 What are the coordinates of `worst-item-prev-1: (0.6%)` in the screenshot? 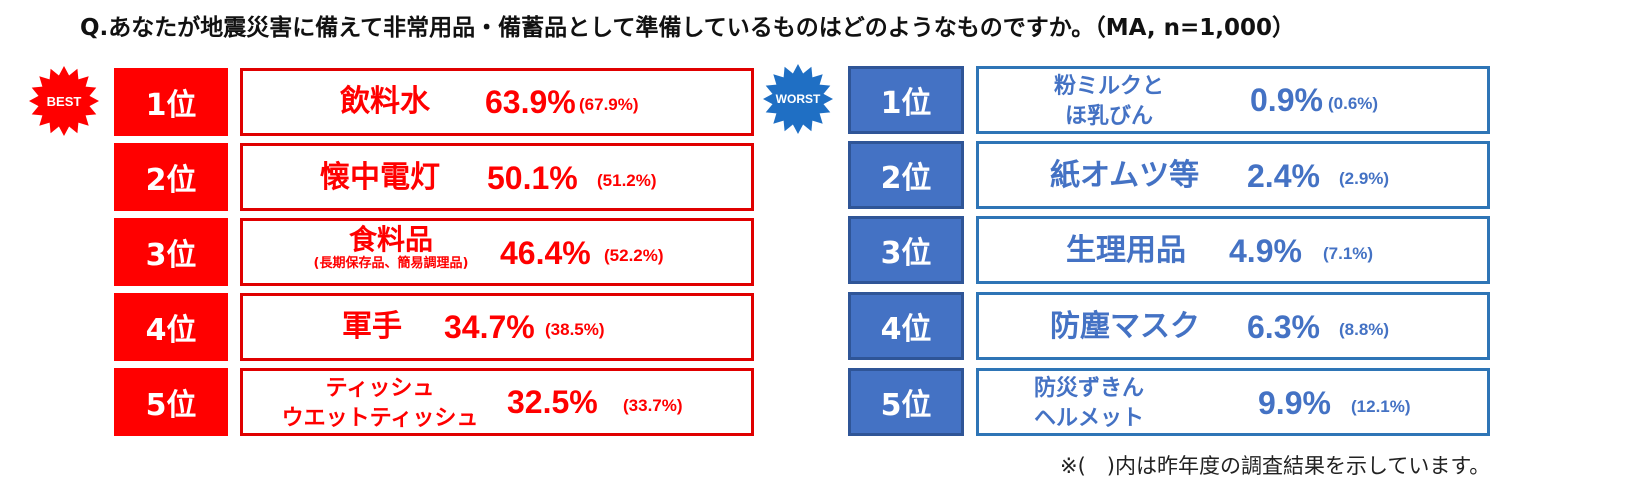 It's located at (1353, 103).